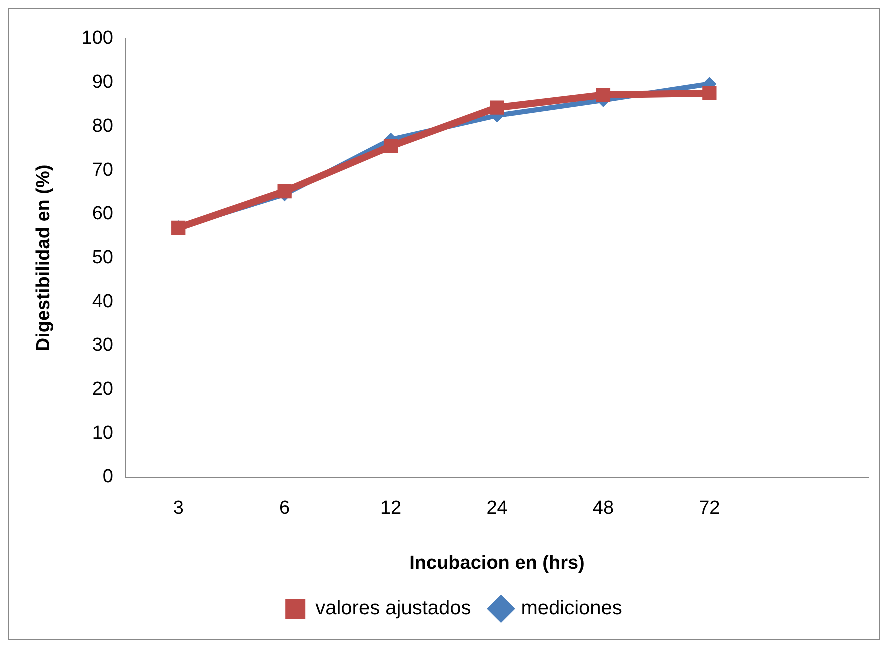  What do you see at coordinates (497, 563) in the screenshot?
I see `x-axis-title: Incubacion en (hrs)` at bounding box center [497, 563].